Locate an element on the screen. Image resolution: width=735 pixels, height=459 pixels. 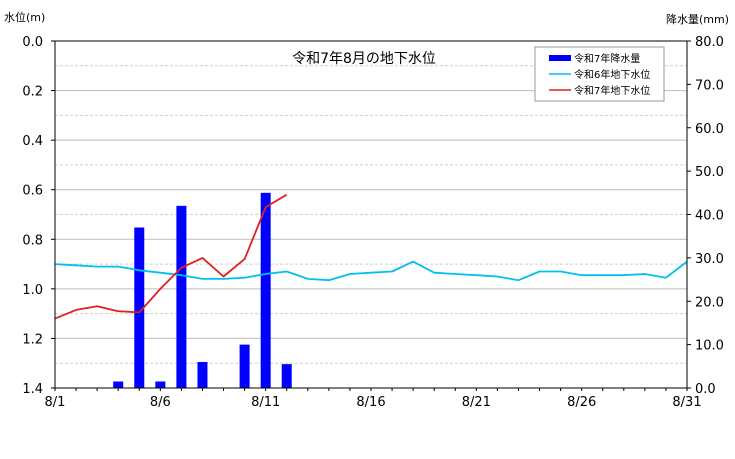
y-left-tick-label: 1.2 is located at coordinates (32, 339).